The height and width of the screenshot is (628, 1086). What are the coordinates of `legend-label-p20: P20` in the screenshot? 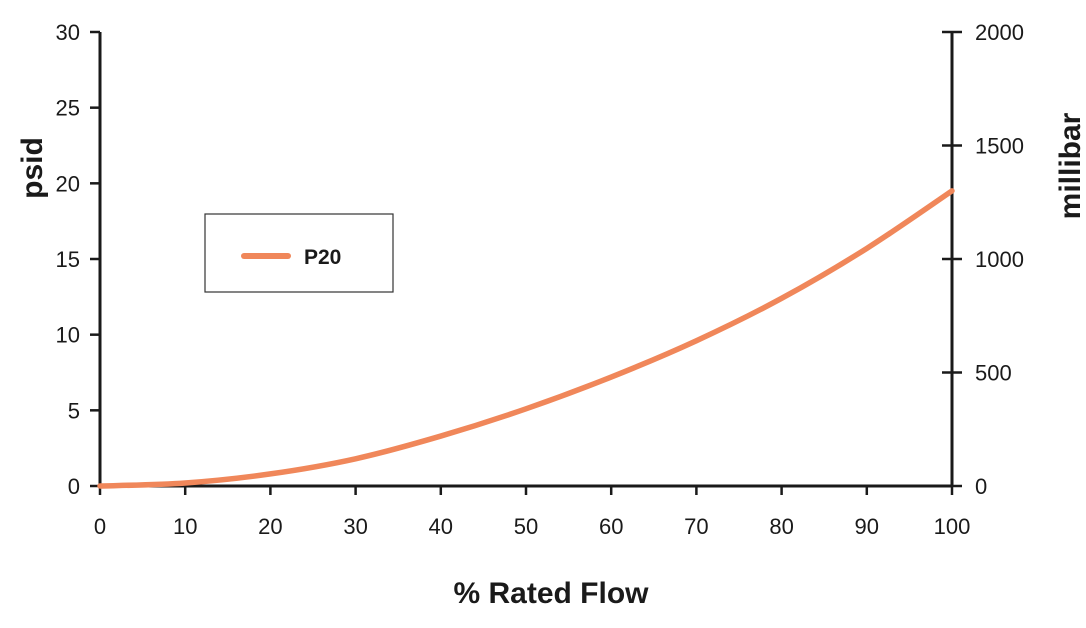 It's located at (322, 257).